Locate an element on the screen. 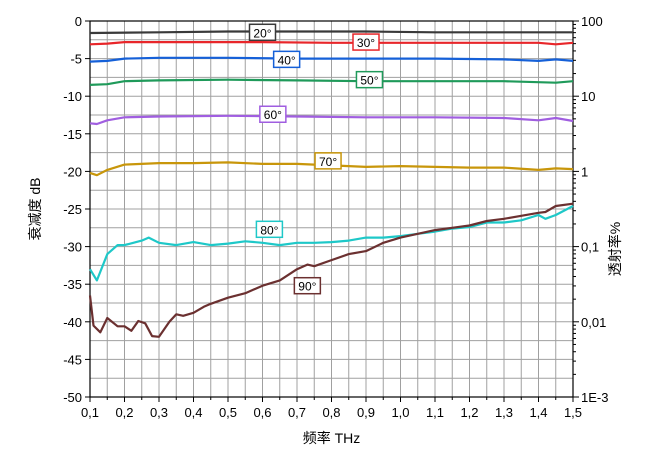 Image resolution: width=650 pixels, height=465 pixels. series-label-80deg: 80° is located at coordinates (269, 229).